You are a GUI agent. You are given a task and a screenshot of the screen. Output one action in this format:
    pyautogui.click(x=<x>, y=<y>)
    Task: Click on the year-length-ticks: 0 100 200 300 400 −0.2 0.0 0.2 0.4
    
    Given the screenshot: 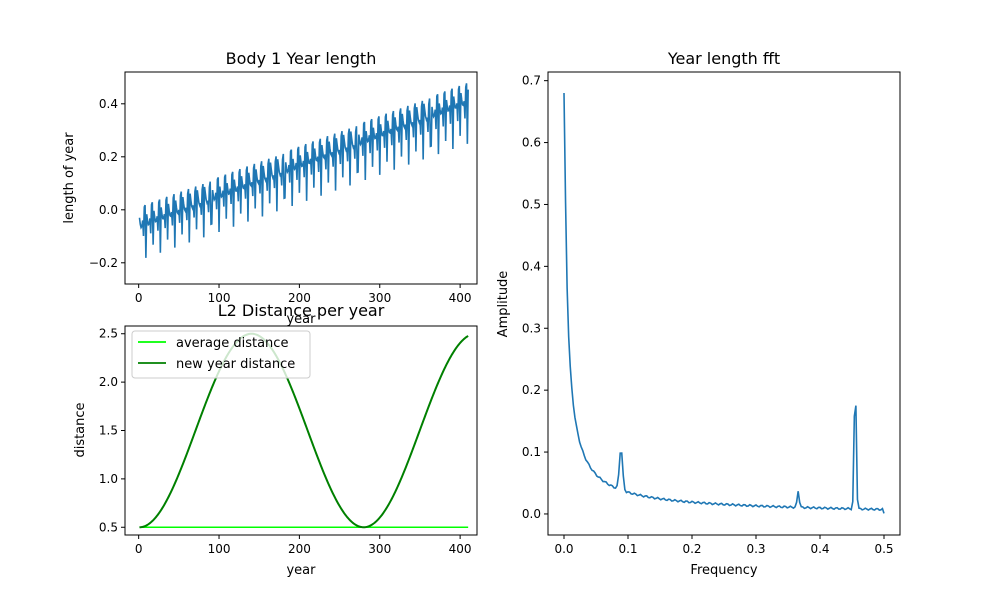 What is the action you would take?
    pyautogui.click(x=280, y=201)
    